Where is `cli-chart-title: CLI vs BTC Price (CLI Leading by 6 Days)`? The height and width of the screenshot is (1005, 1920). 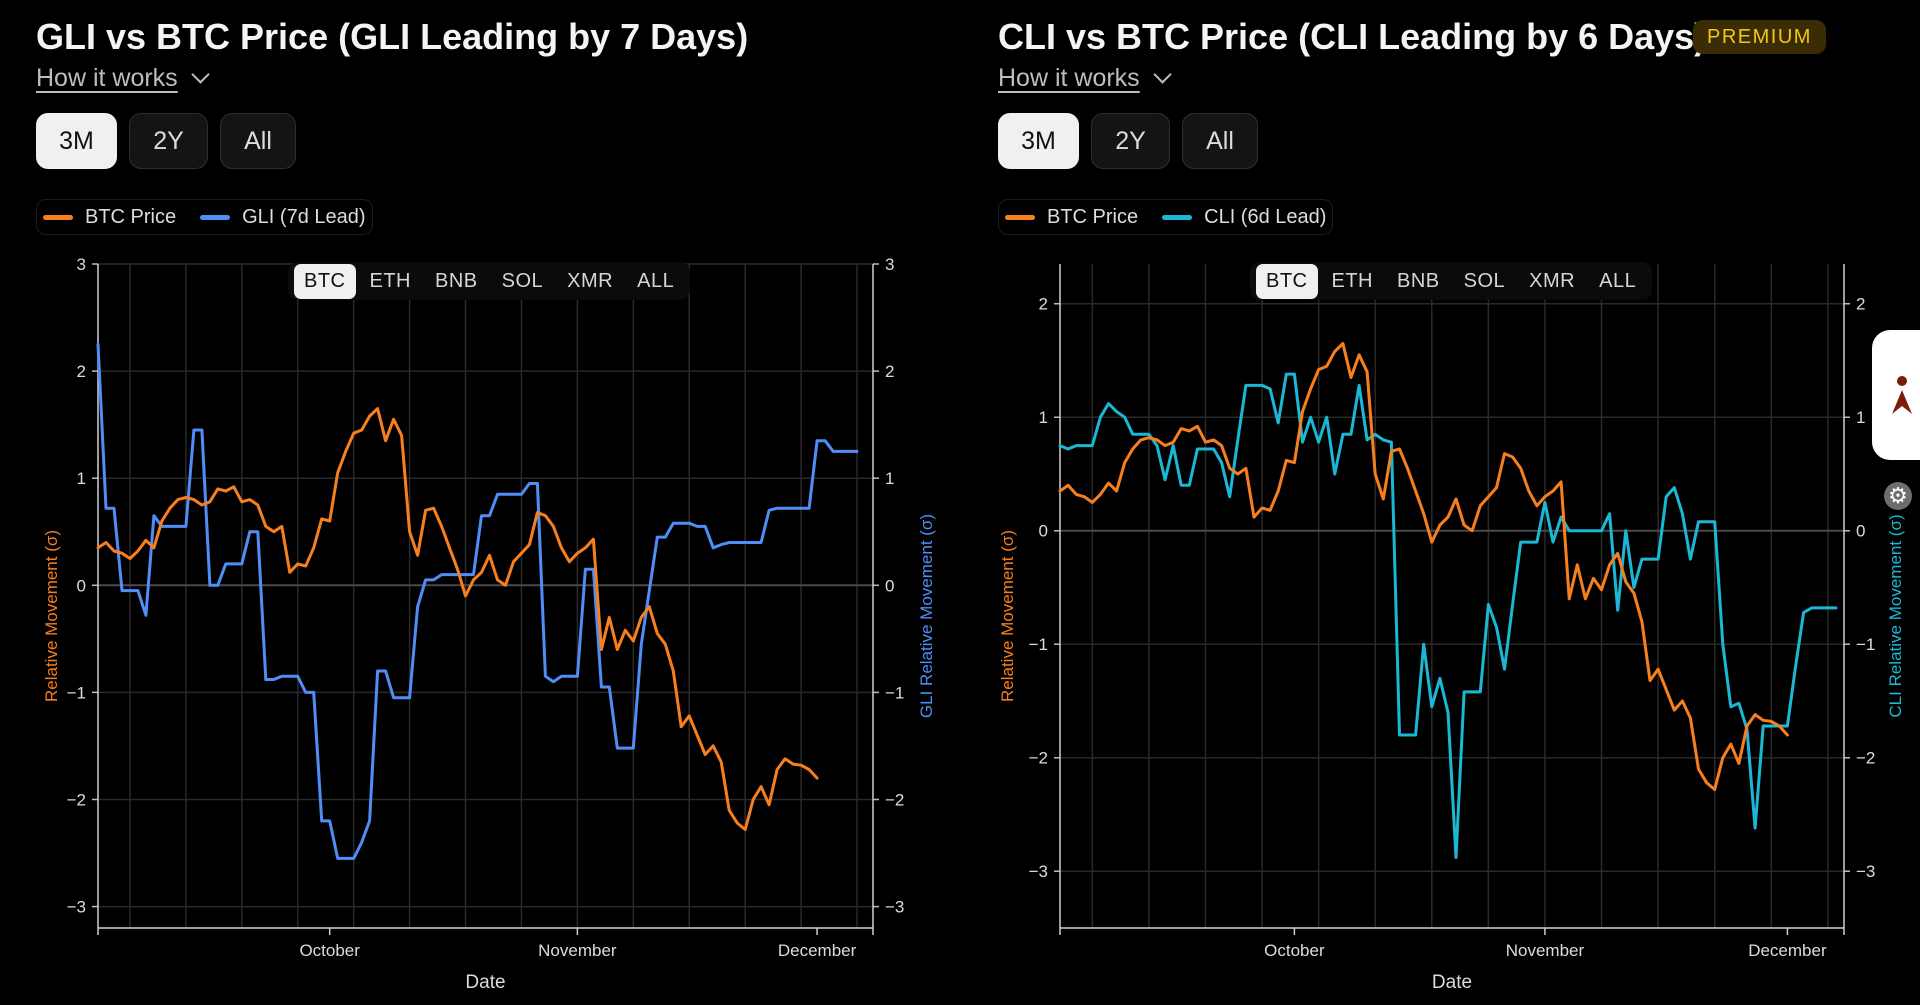
cli-chart-title: CLI vs BTC Price (CLI Leading by 6 Days) is located at coordinates (1352, 36).